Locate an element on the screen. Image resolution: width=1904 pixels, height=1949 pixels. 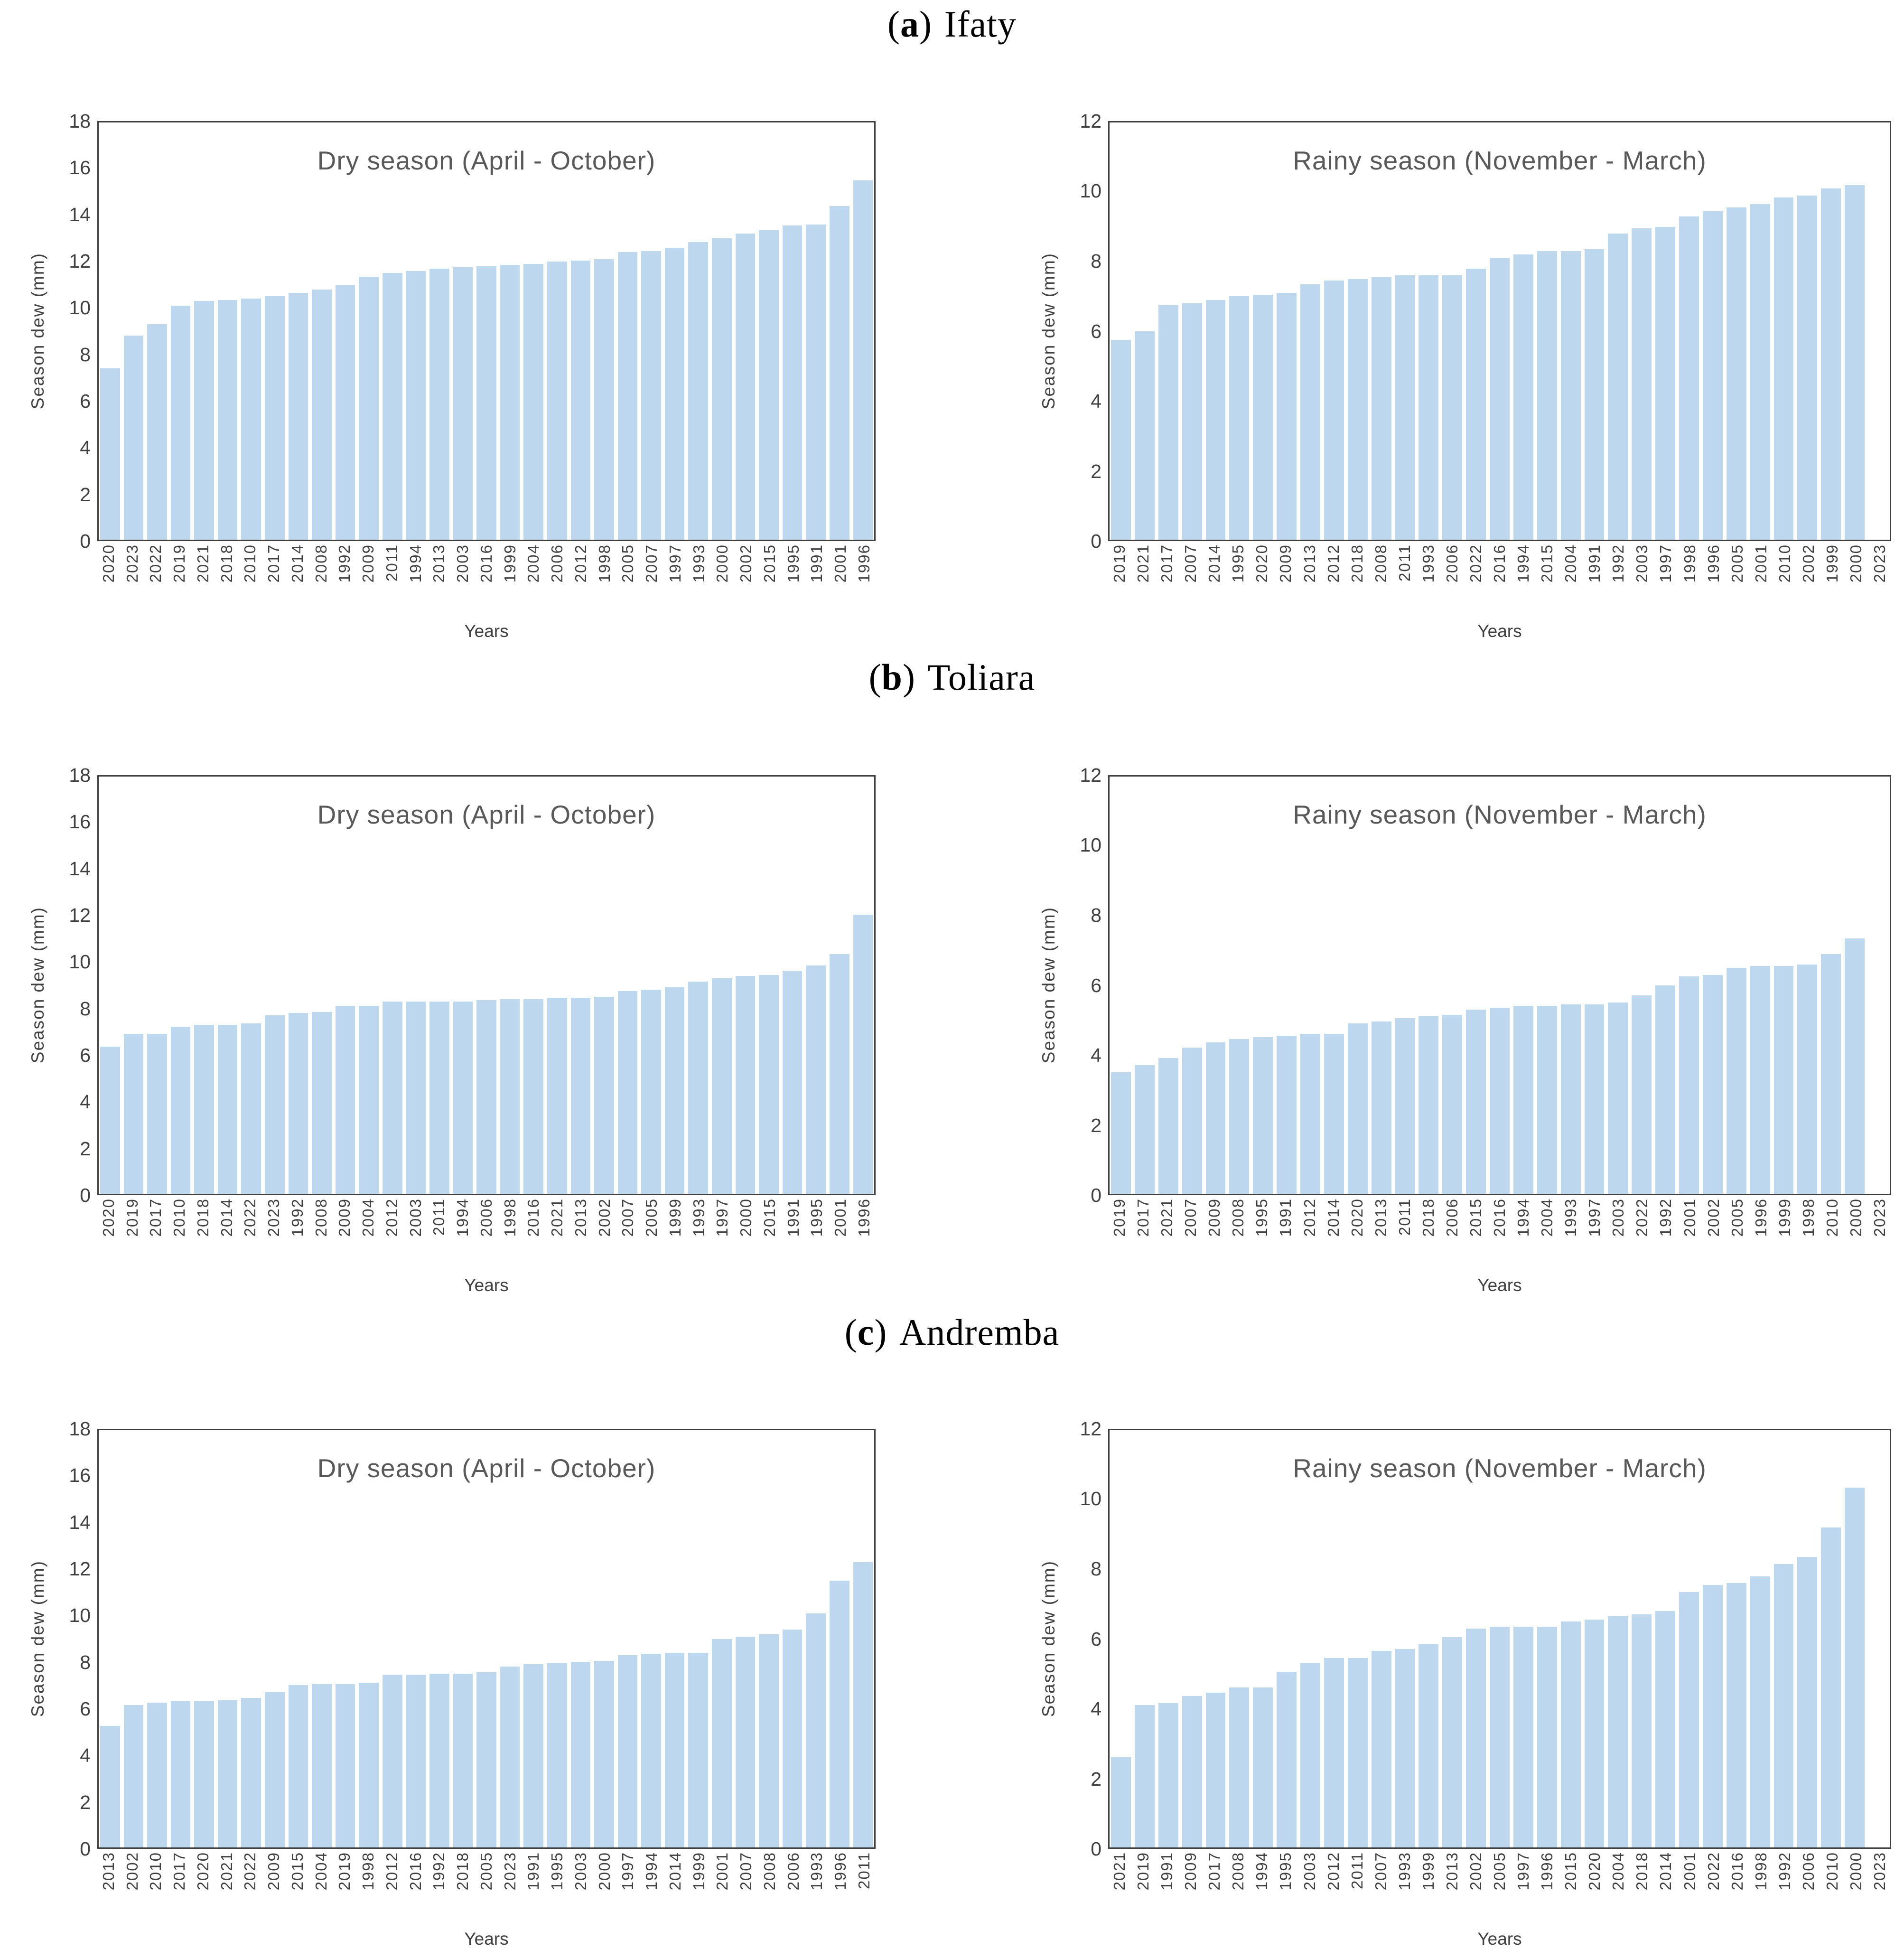
x-tick-label: 2015 is located at coordinates (297, 1872).